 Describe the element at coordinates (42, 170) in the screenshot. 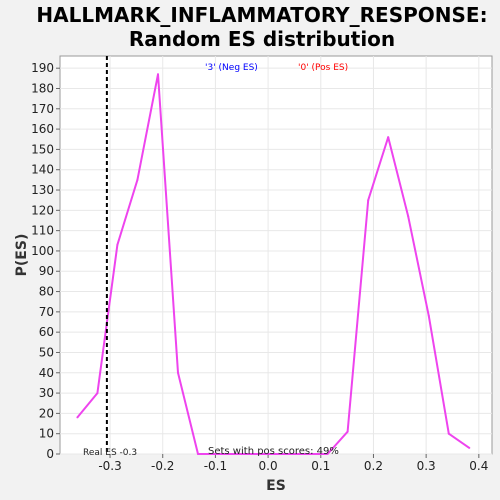

I see `y-tick-label: 140` at that location.